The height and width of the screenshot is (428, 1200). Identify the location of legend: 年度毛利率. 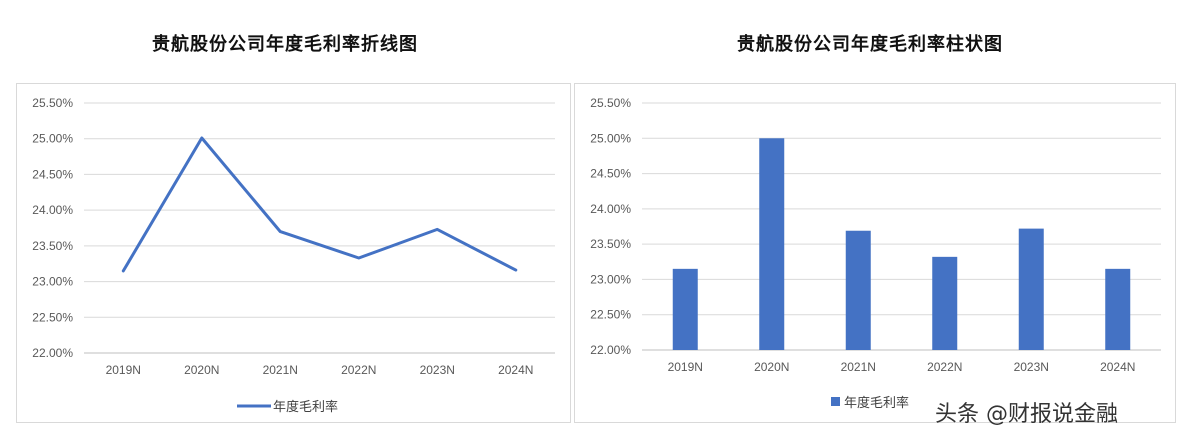
(870, 402).